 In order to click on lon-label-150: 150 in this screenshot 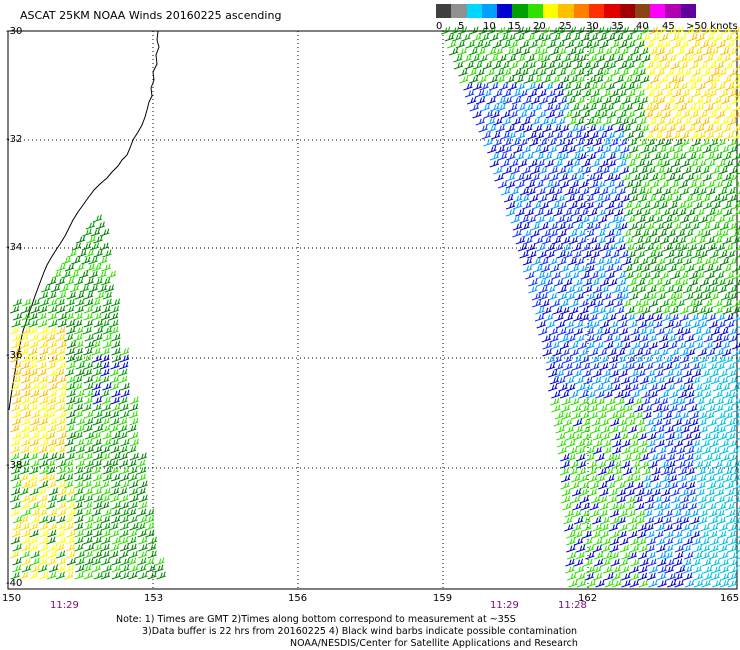, I will do `click(12, 598)`.